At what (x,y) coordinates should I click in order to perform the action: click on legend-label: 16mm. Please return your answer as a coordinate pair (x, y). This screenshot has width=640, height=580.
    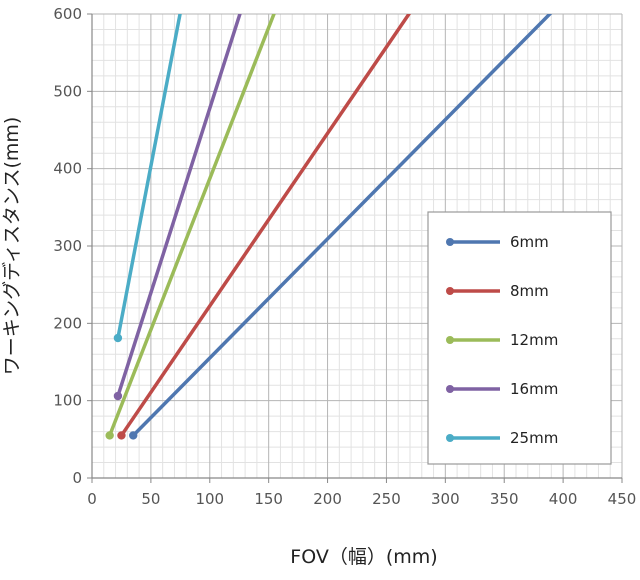
    Looking at the image, I should click on (534, 389).